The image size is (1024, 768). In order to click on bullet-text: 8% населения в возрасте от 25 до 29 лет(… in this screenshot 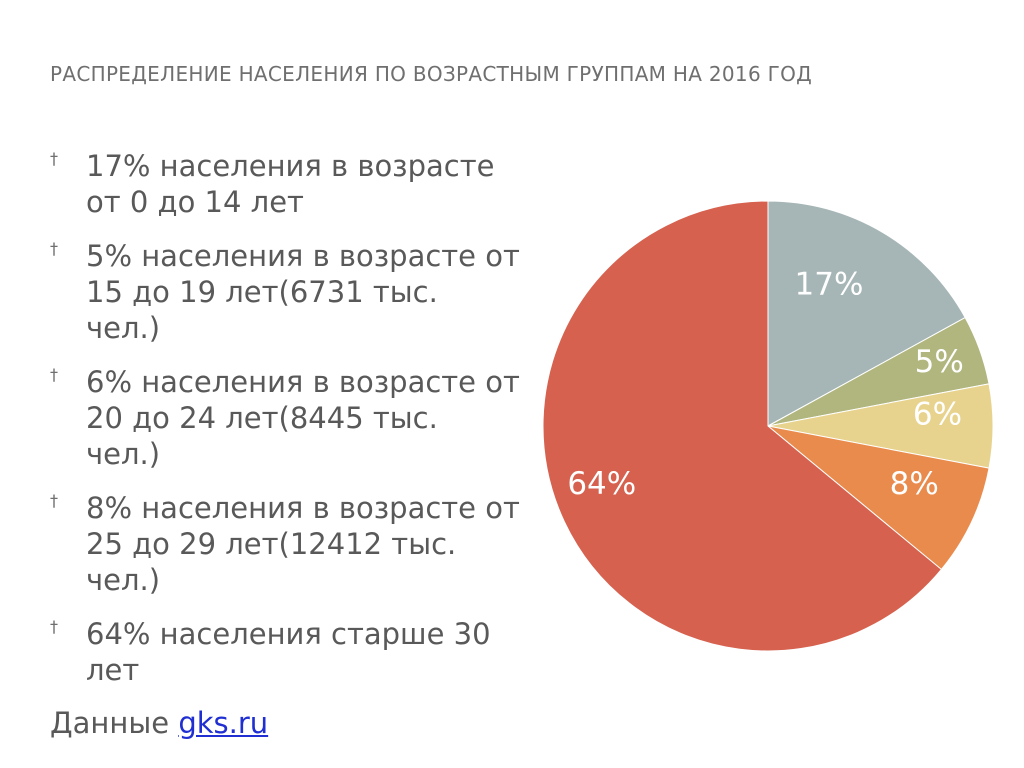, I will do `click(303, 544)`.